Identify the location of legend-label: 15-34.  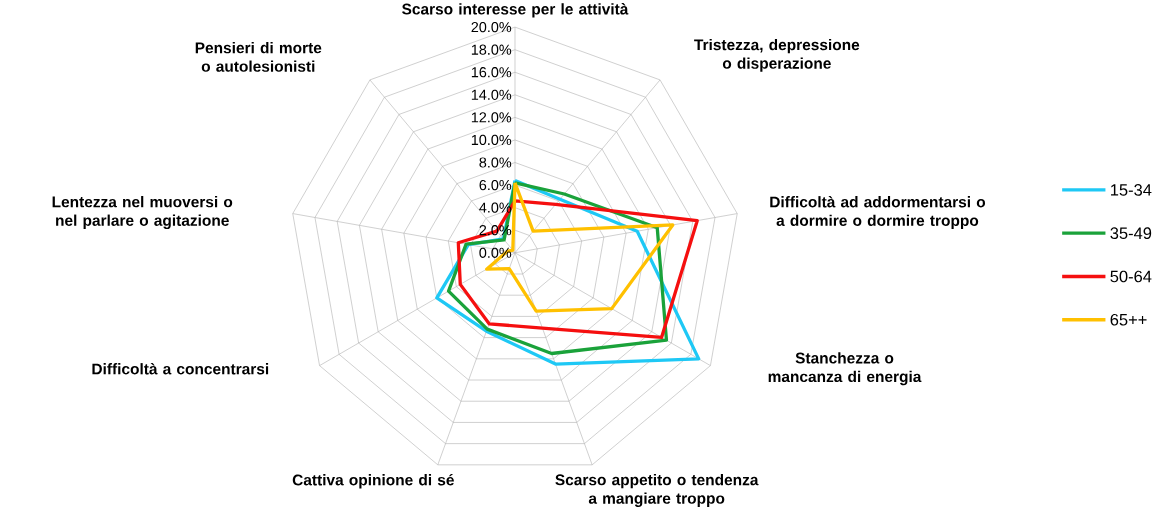
(1131, 190).